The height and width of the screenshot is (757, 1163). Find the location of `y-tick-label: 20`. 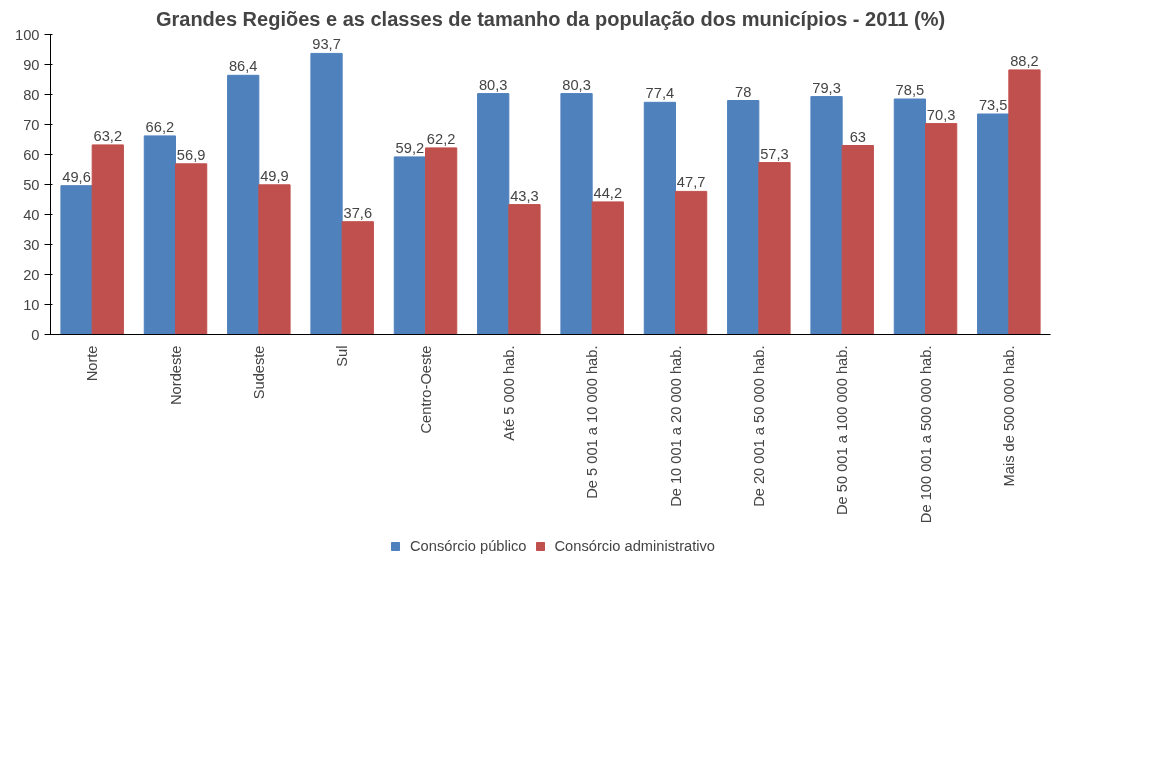

y-tick-label: 20 is located at coordinates (31, 274).